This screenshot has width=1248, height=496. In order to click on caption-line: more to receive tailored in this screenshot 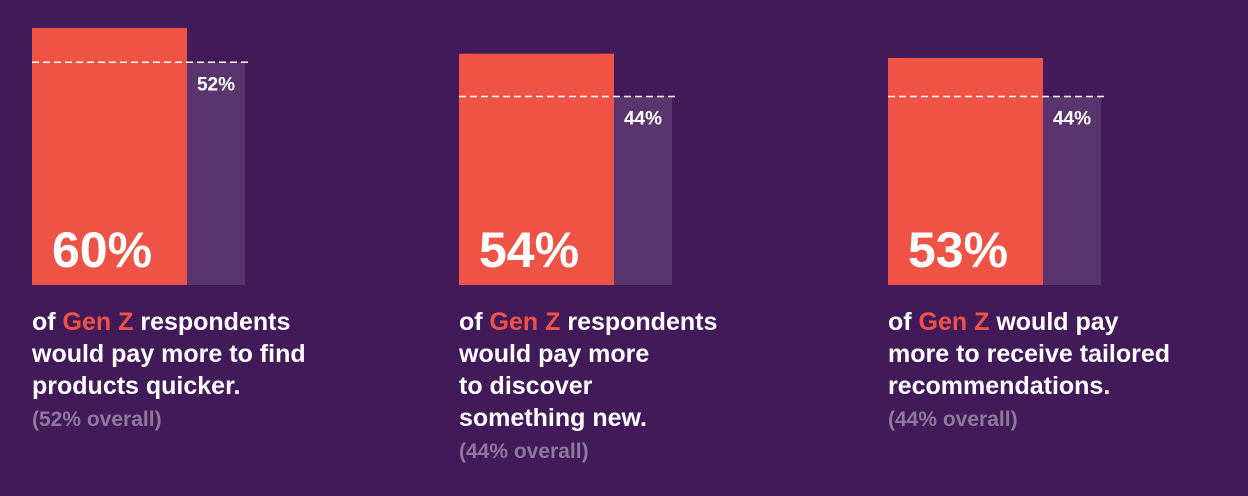, I will do `click(1029, 354)`.